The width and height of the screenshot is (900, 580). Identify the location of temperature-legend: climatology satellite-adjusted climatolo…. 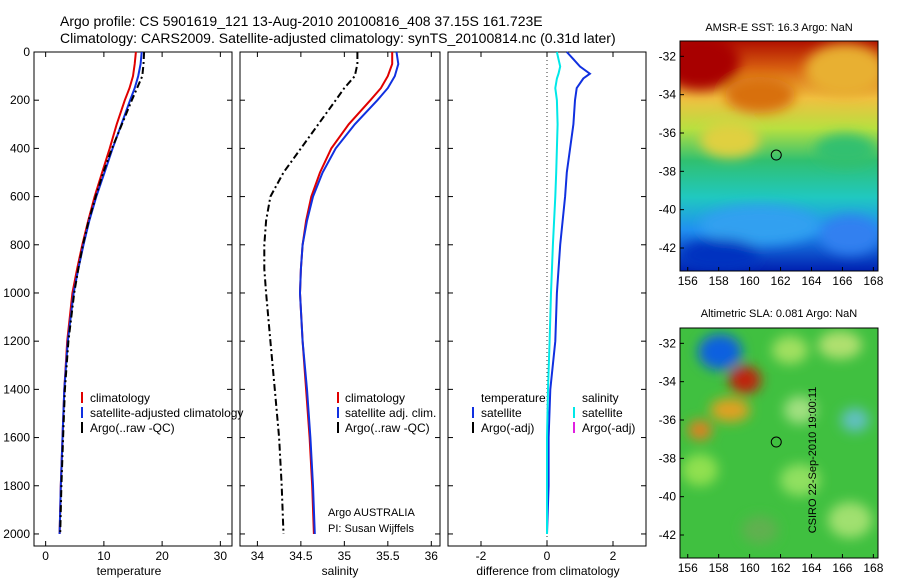
(162, 413).